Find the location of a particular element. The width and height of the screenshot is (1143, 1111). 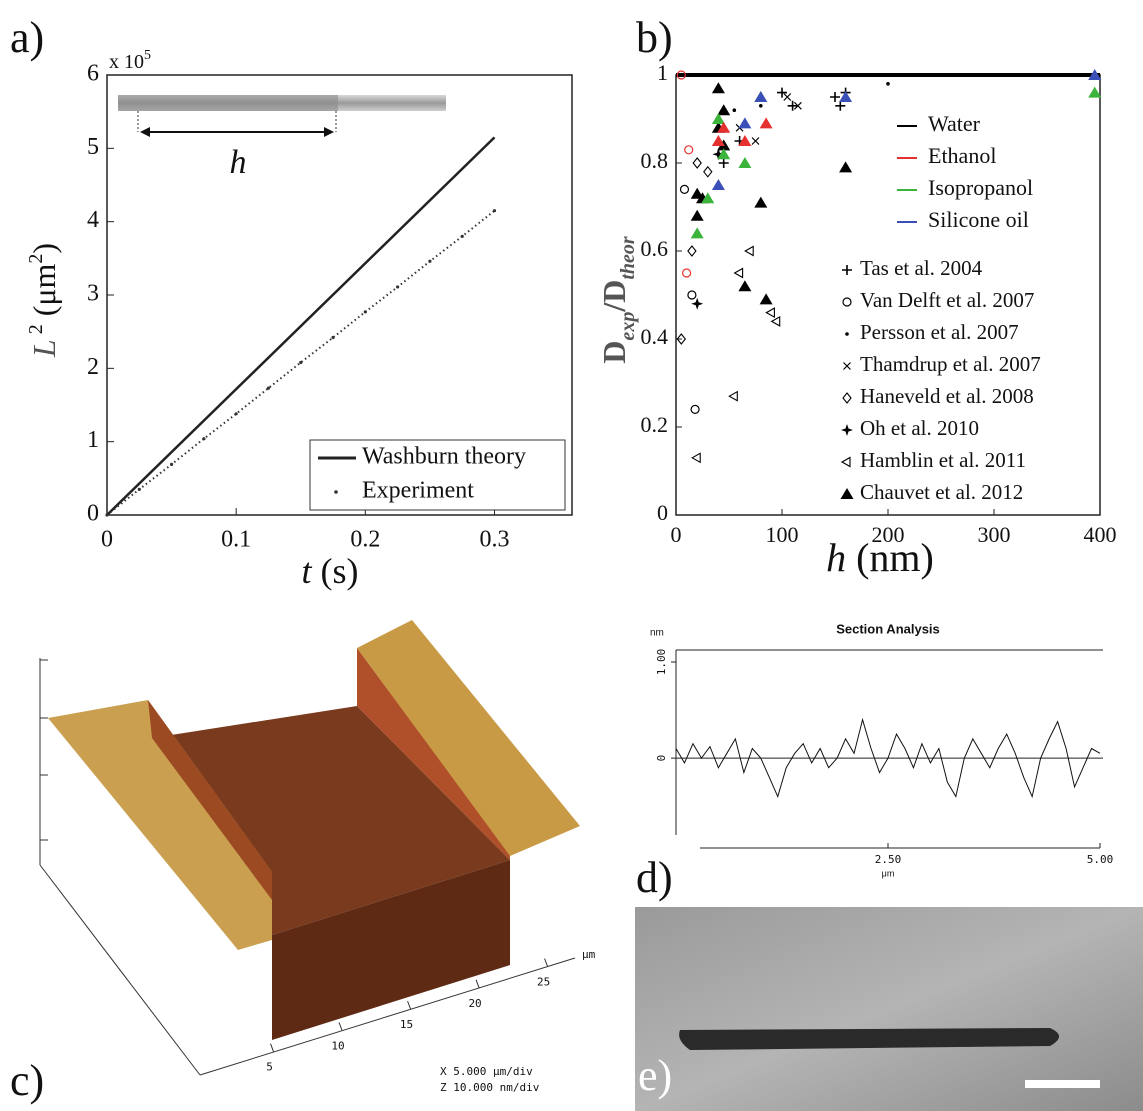

x-tick-label: 200 is located at coordinates (888, 534).